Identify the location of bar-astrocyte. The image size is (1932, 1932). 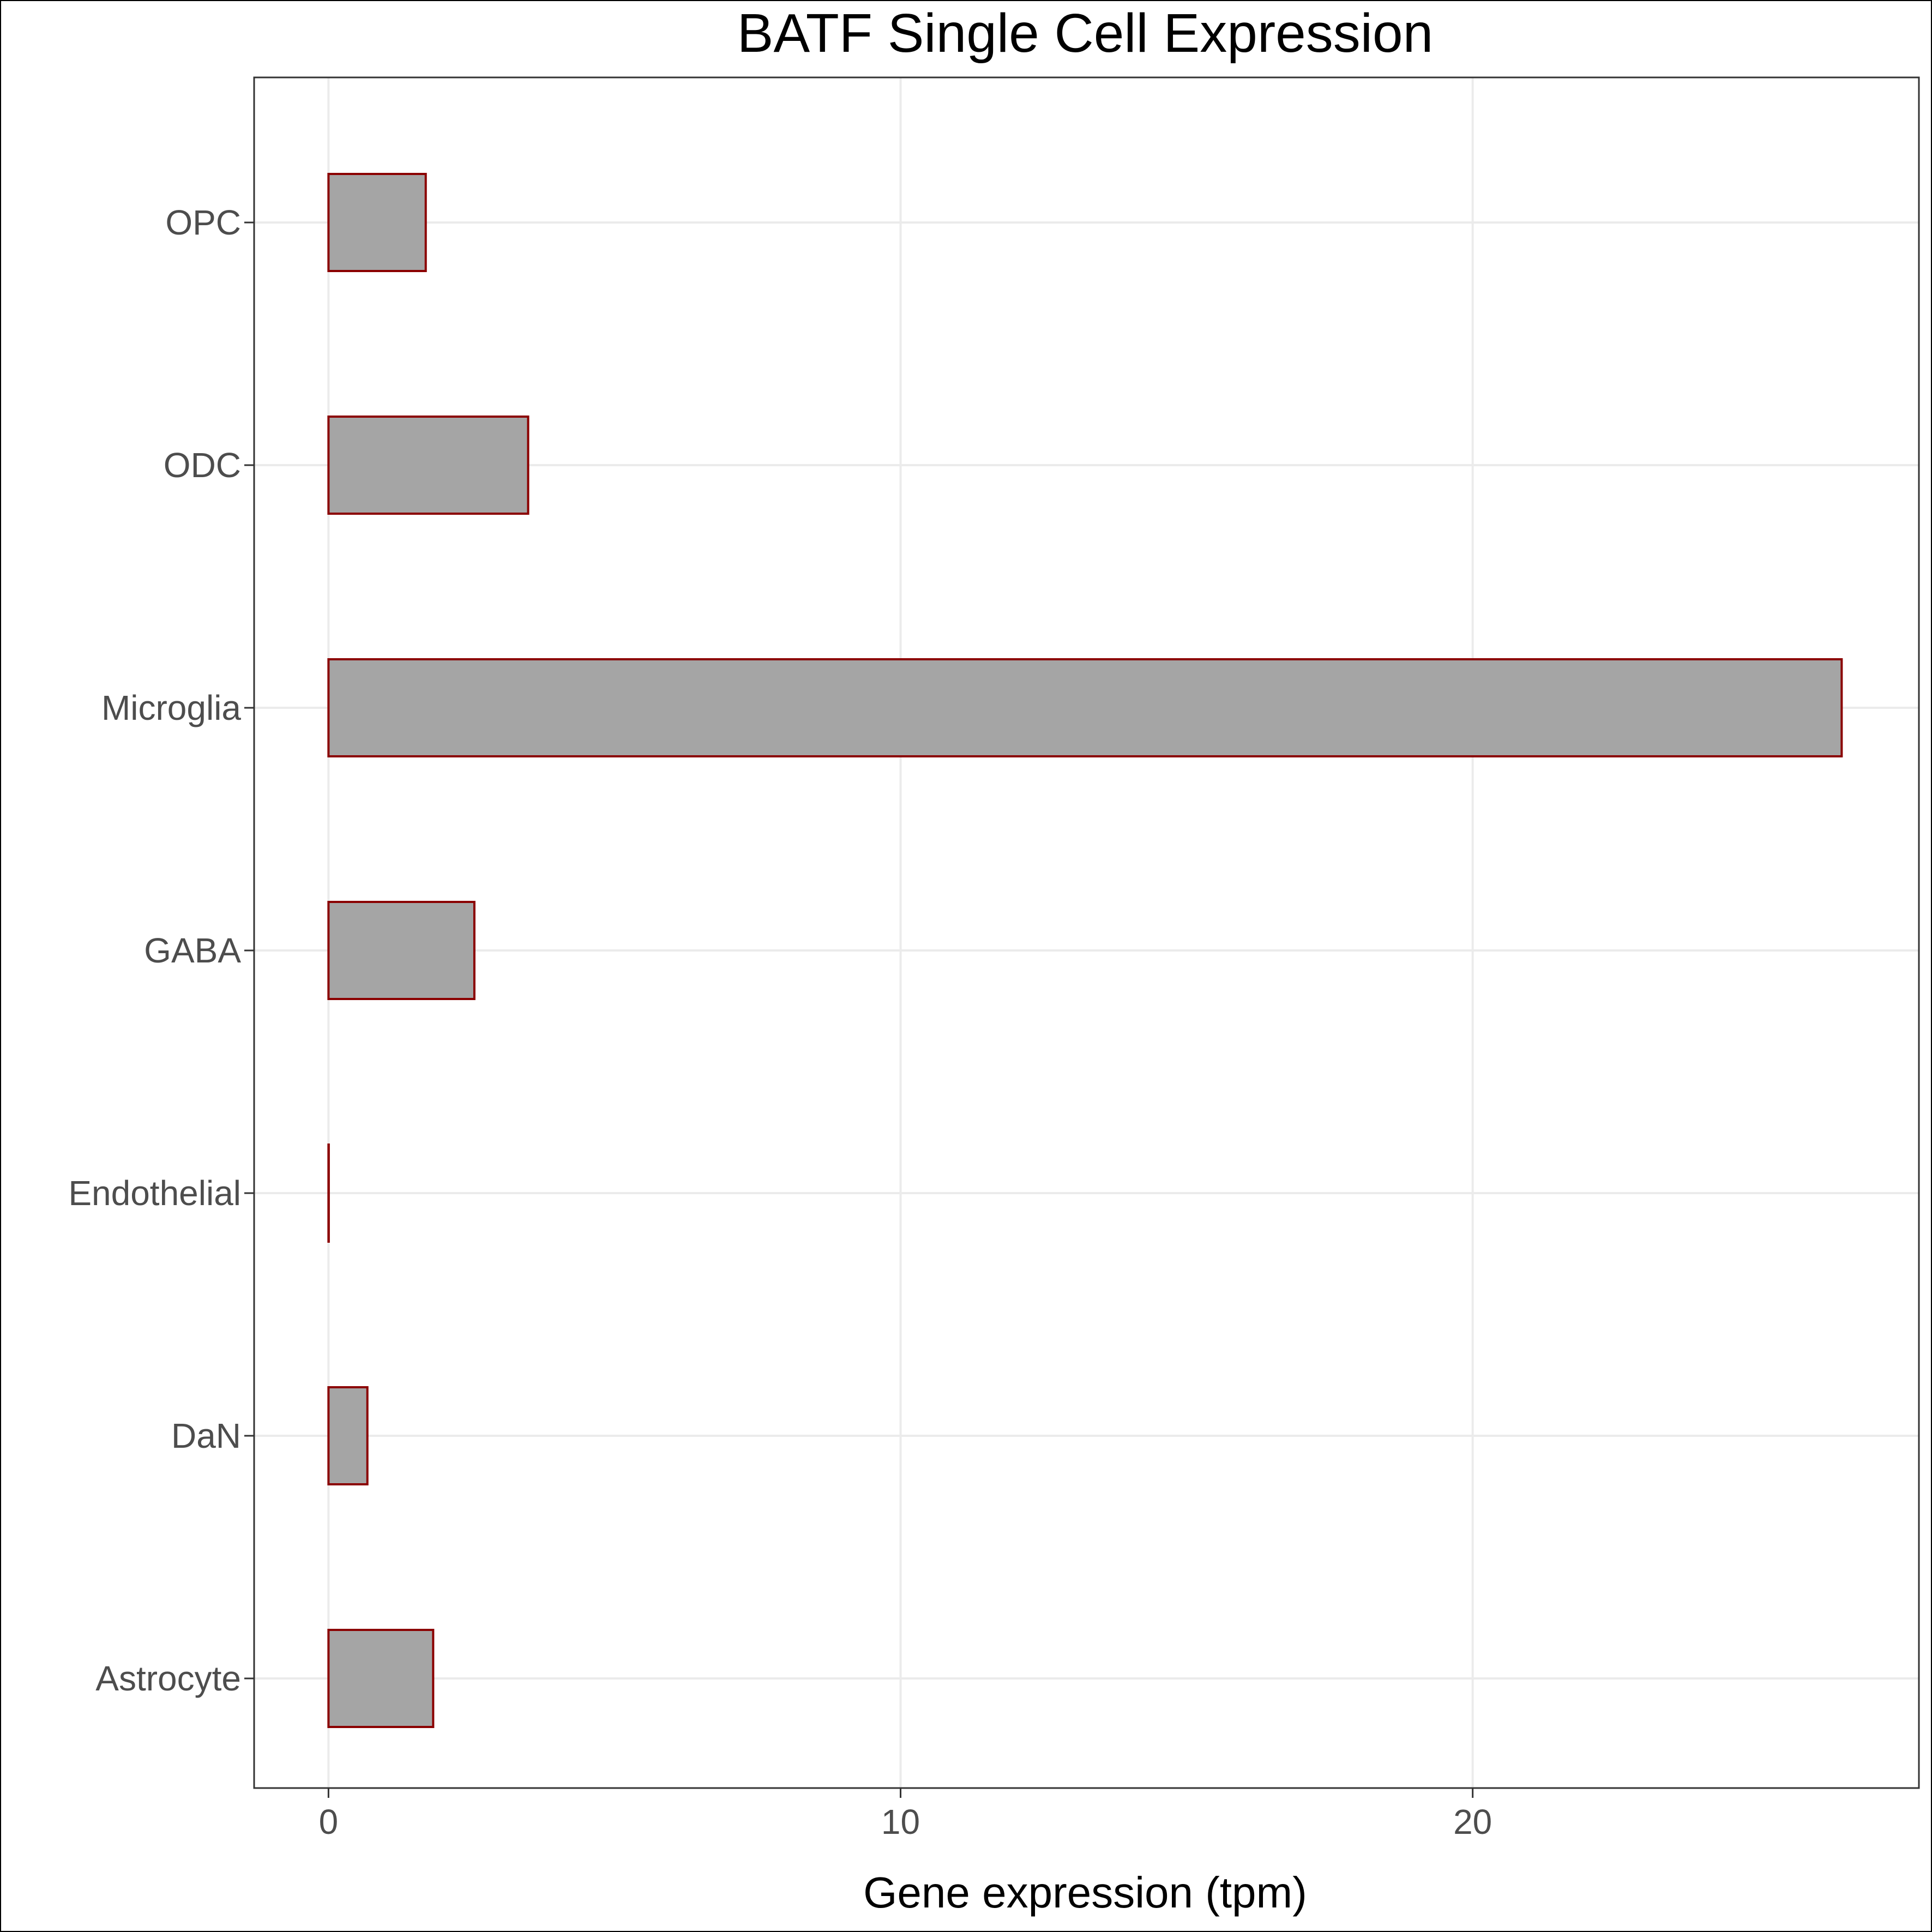
(381, 1678).